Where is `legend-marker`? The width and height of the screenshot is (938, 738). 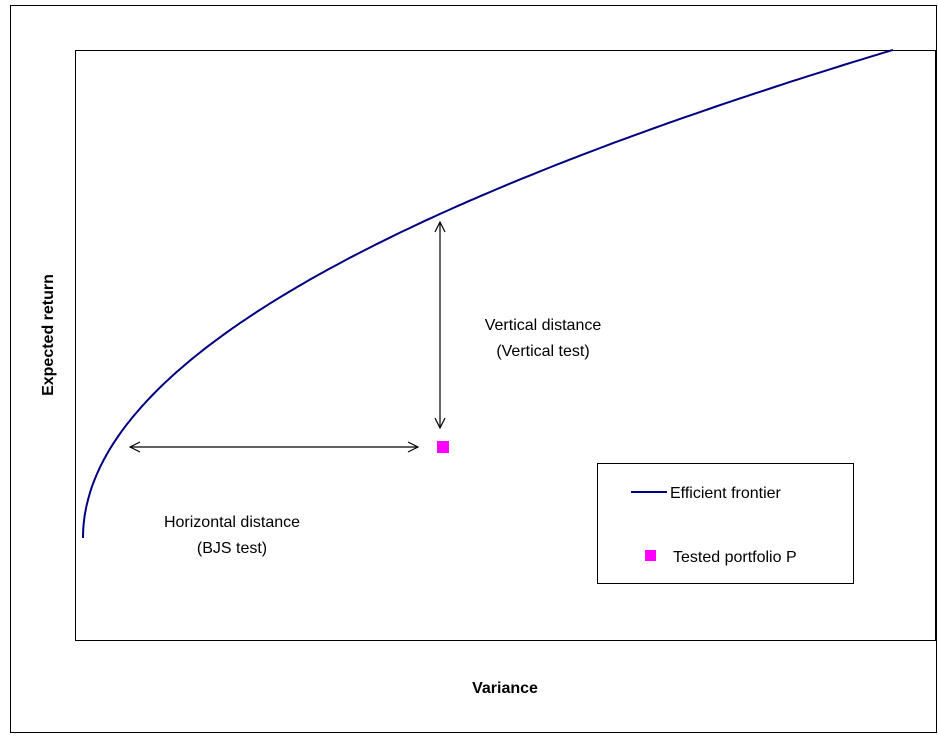 legend-marker is located at coordinates (650, 555).